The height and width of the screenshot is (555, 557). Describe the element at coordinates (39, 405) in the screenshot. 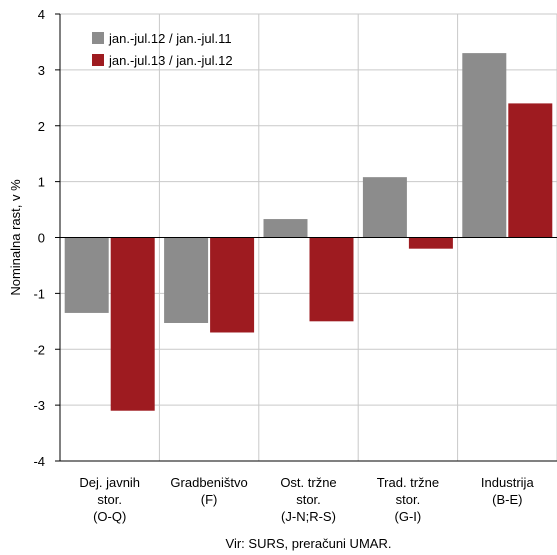

I see `y-tick-label: -3` at that location.